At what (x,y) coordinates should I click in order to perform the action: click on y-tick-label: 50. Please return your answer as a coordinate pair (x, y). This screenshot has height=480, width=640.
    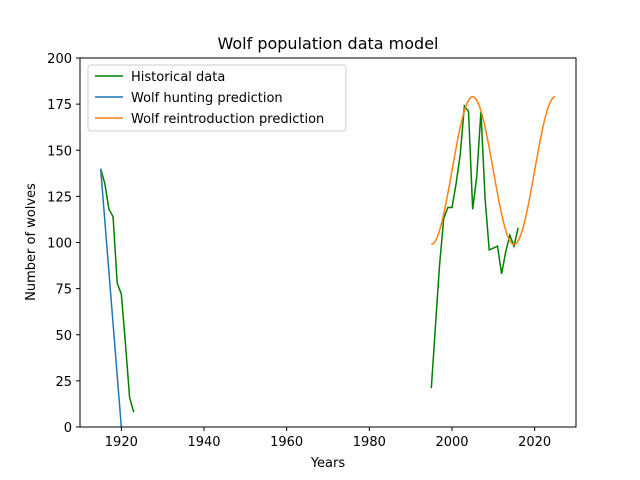
    Looking at the image, I should click on (63, 336).